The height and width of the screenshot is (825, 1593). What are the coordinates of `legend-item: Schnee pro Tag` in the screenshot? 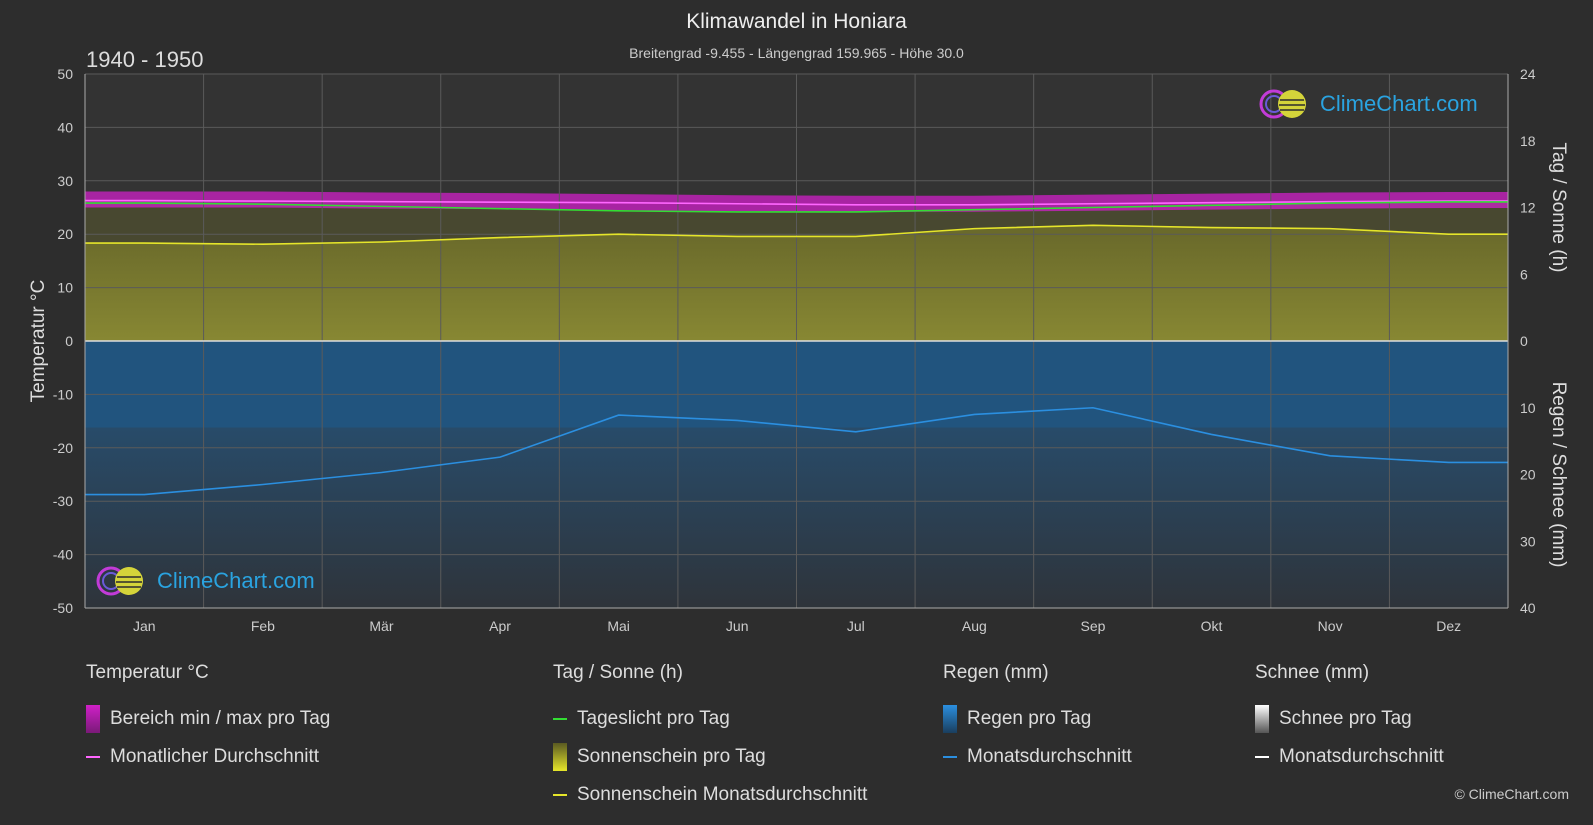 It's located at (1349, 719).